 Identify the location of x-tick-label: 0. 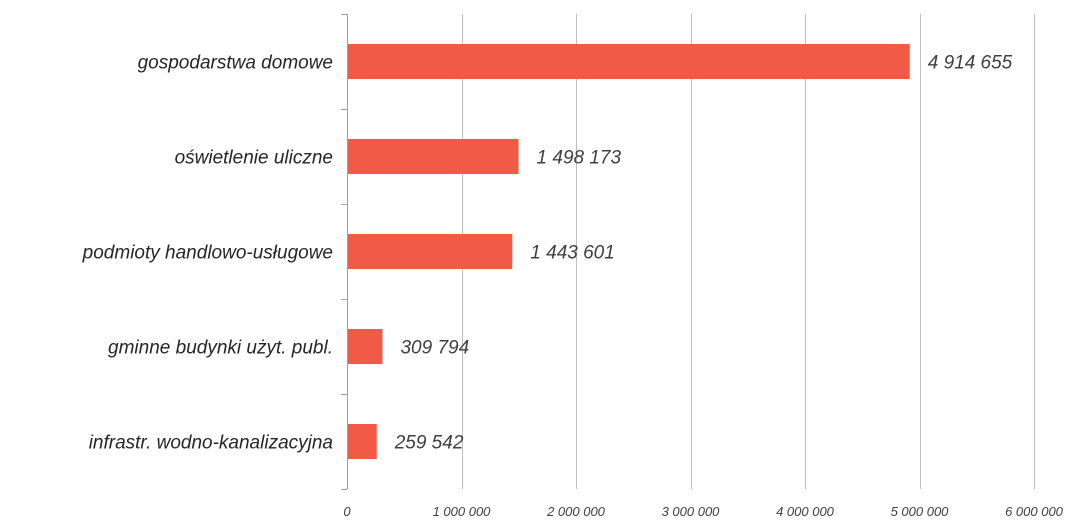
(347, 511).